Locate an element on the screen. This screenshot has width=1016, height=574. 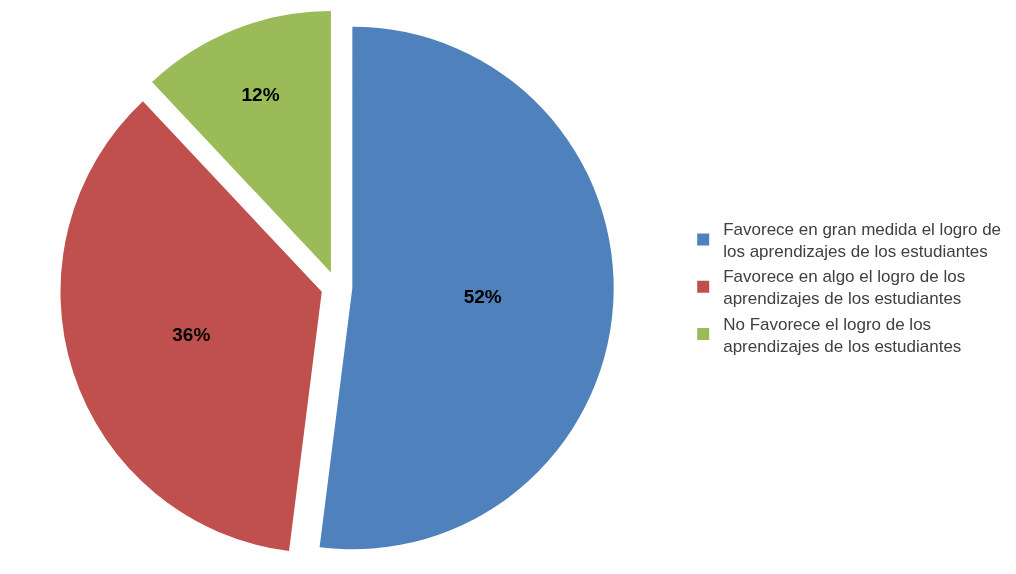
legend-label: Favorece en algo el logro de los aprendizajes de los estudiantes is located at coordinates (844, 288).